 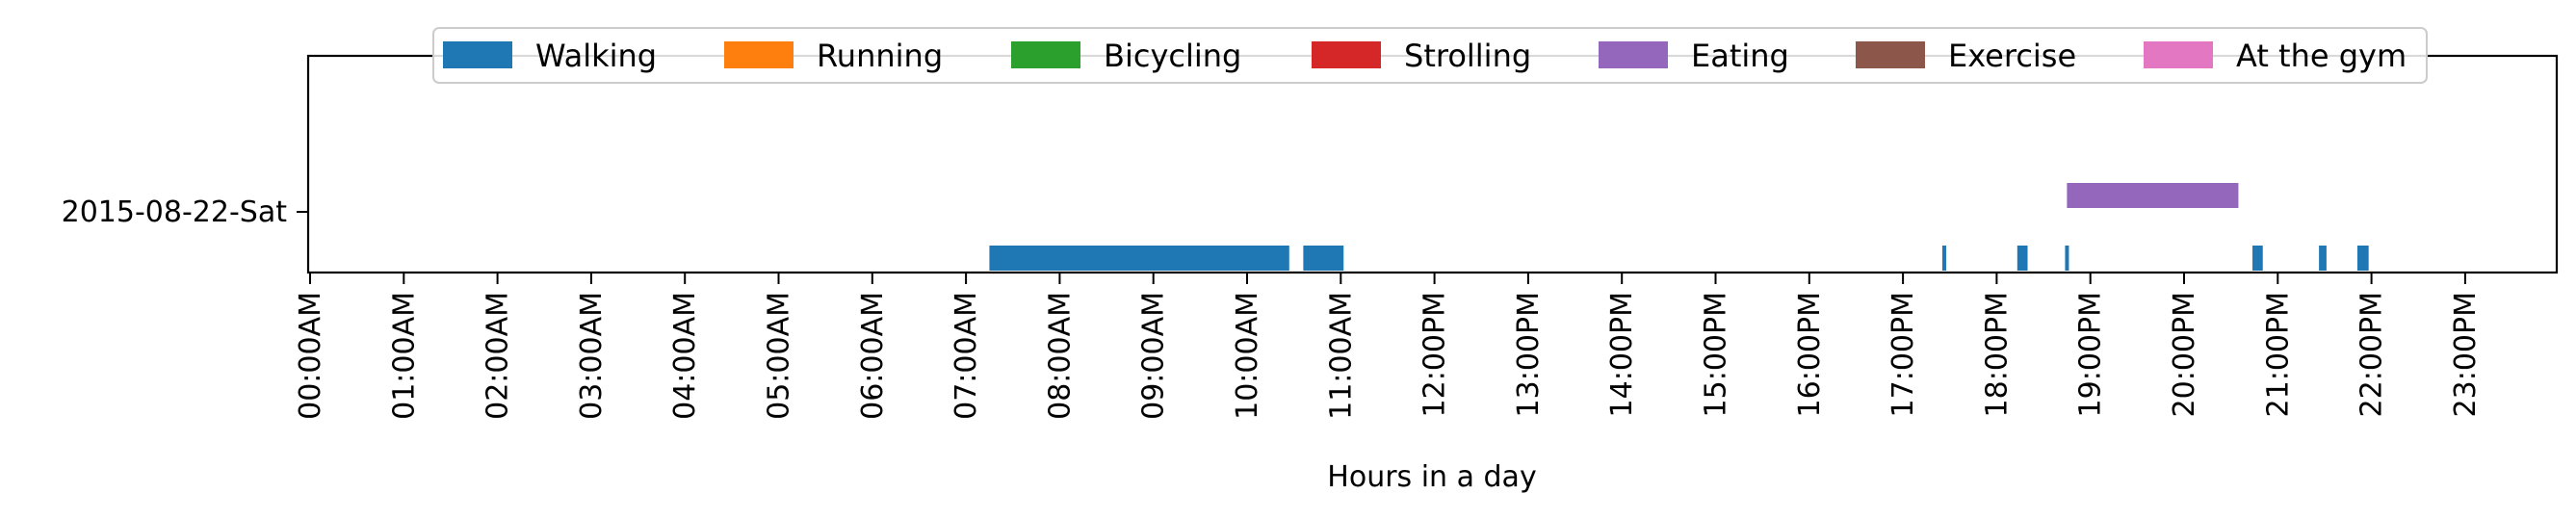 What do you see at coordinates (1810, 354) in the screenshot?
I see `x-tick-label: 16:00PM` at bounding box center [1810, 354].